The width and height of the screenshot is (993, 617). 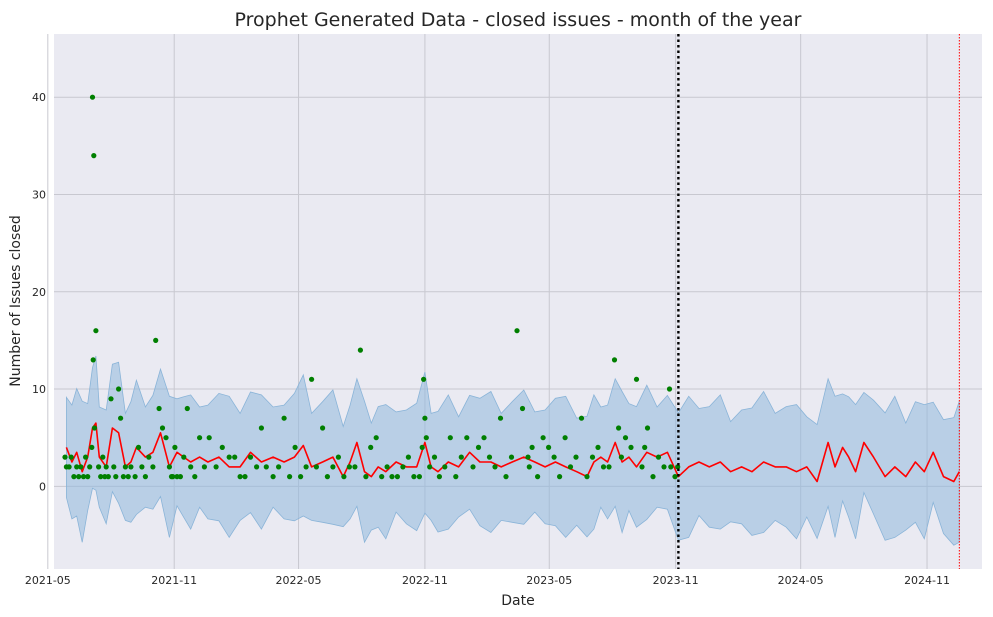 I want to click on x-tick-label: 2024-05, so click(x=801, y=580).